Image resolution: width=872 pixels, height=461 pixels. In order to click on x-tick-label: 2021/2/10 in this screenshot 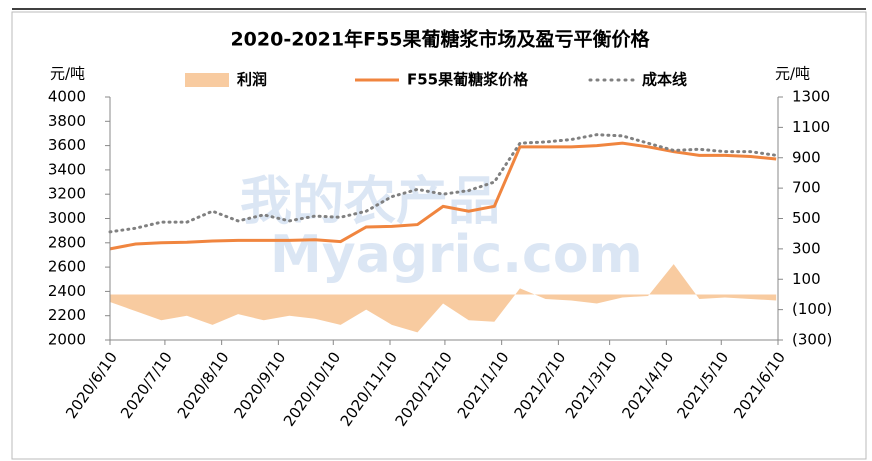, I will do `click(539, 385)`.